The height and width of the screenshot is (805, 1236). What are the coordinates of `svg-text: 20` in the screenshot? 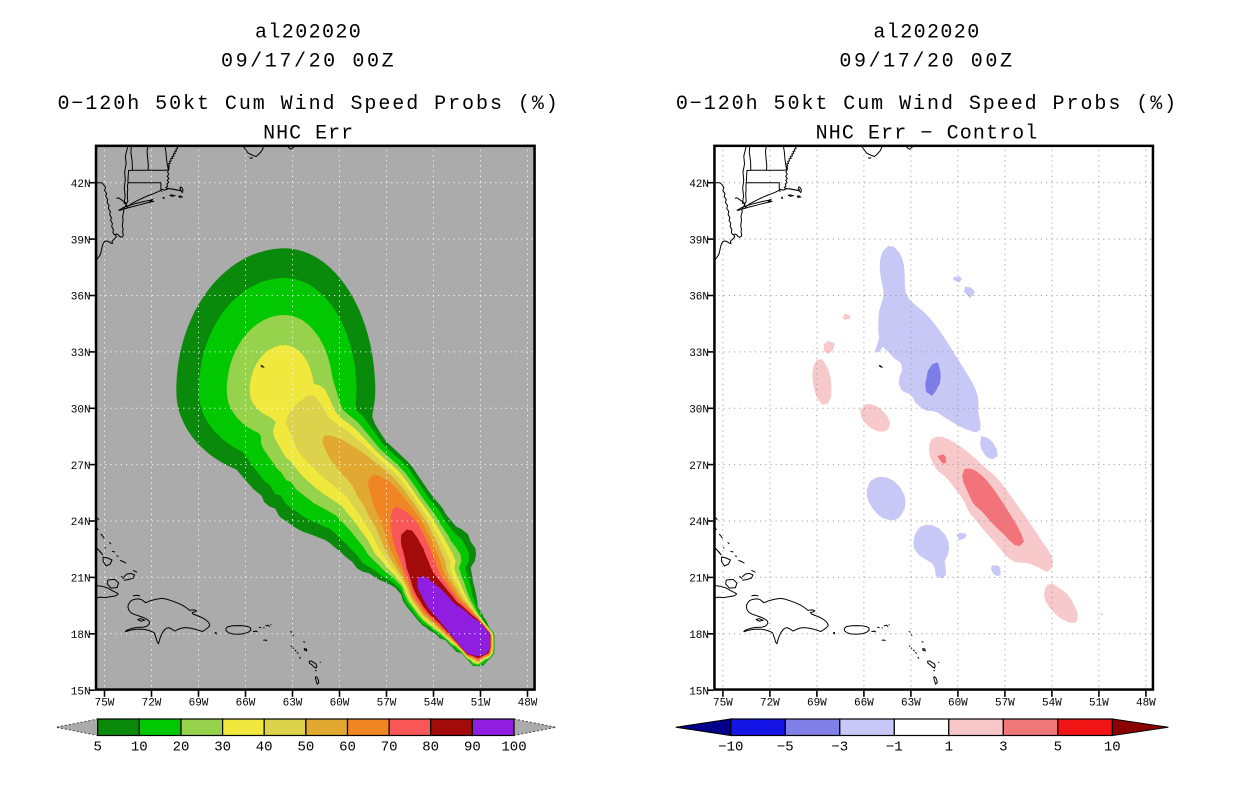 It's located at (181, 748).